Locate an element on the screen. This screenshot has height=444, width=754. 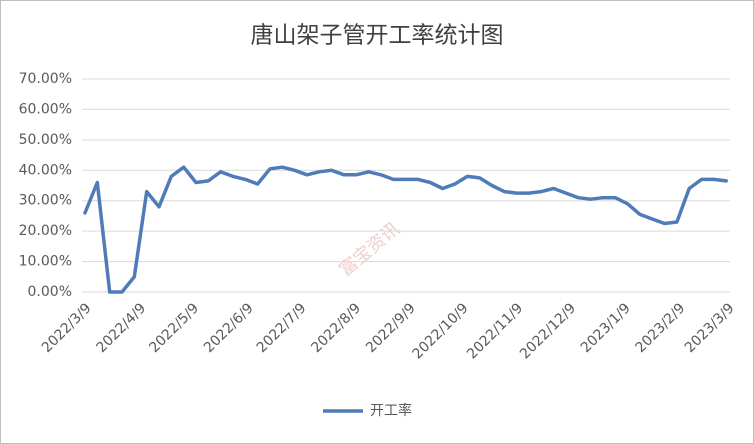
y-tick-label: 70.00% is located at coordinates (45, 79).